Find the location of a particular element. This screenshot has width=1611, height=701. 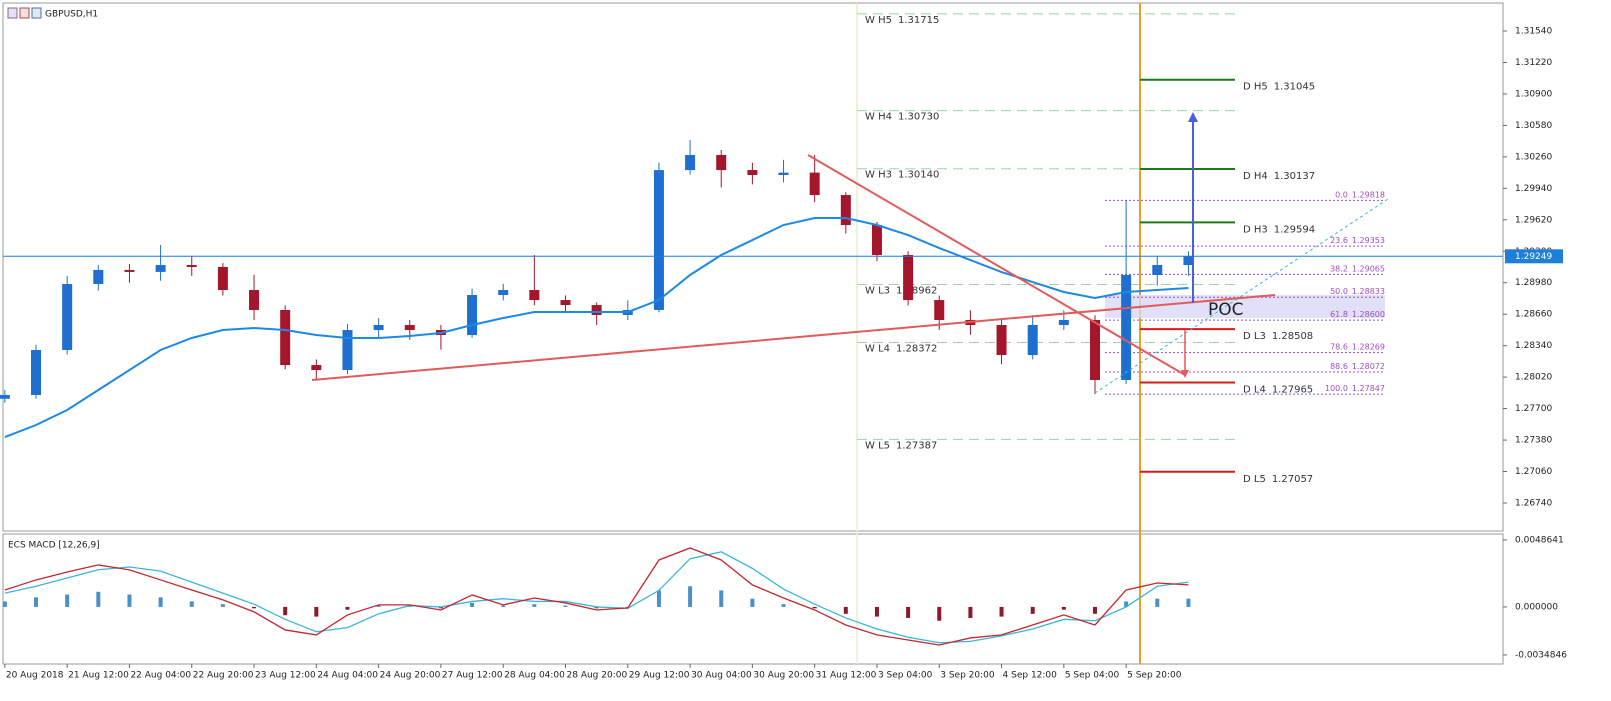

y-tick-label: 0.0048641 is located at coordinates (1539, 540).